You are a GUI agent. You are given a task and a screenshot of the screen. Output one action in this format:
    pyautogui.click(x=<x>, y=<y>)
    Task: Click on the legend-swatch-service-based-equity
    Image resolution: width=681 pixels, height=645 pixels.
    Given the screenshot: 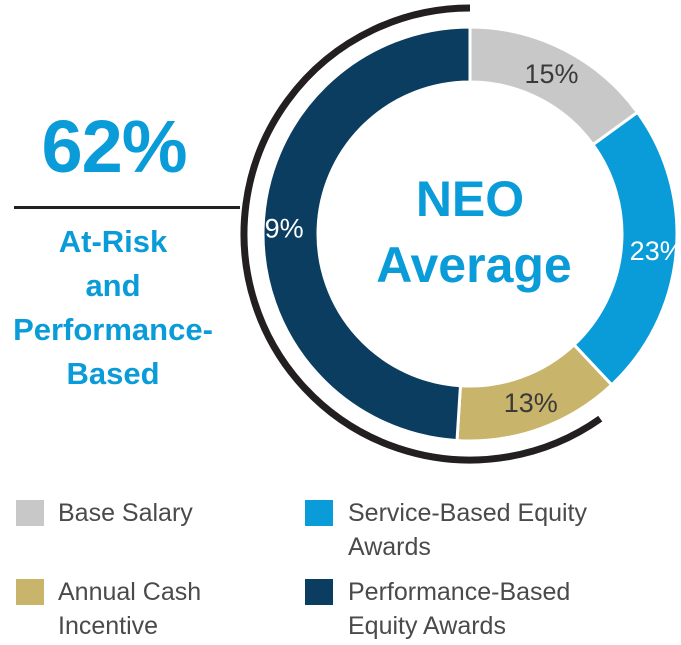 What is the action you would take?
    pyautogui.click(x=319, y=513)
    